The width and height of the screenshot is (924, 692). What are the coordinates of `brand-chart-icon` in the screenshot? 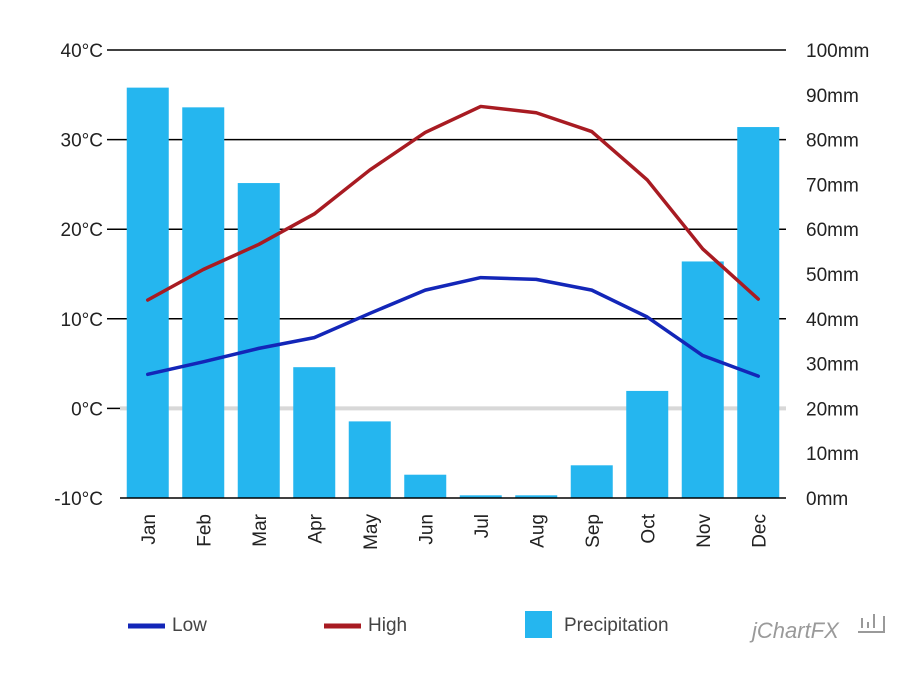 It's located at (871, 623).